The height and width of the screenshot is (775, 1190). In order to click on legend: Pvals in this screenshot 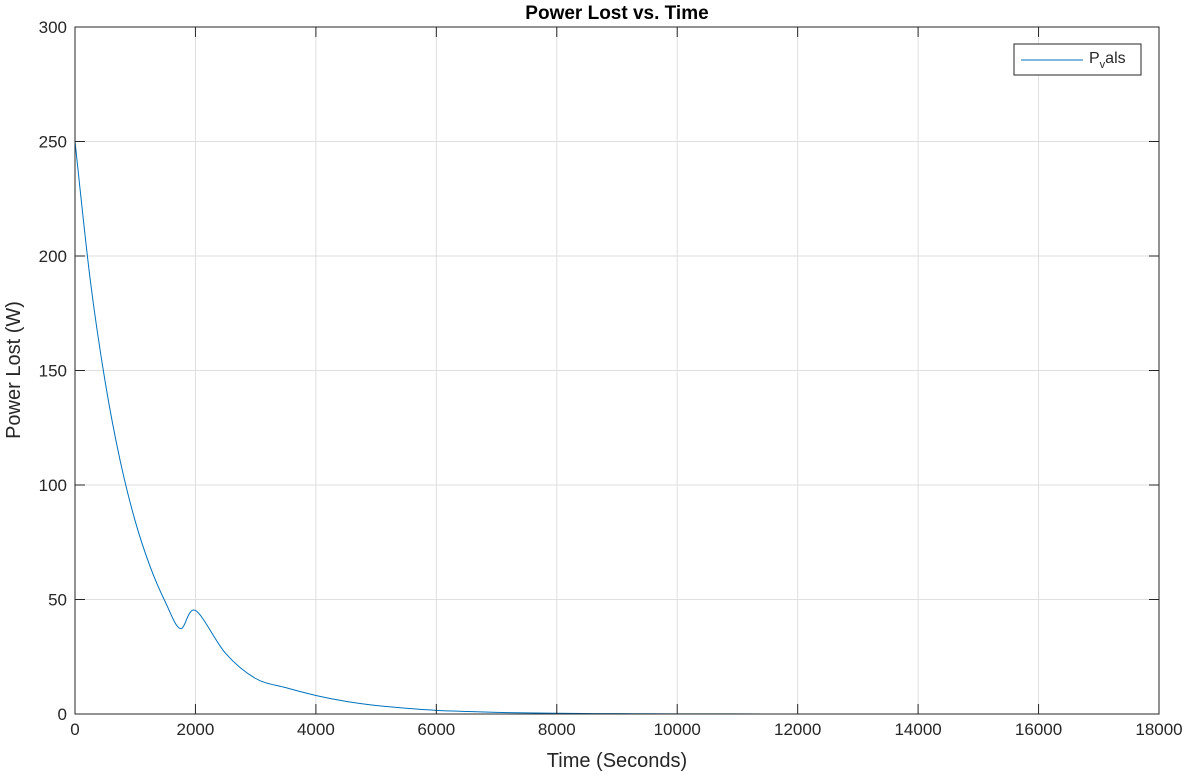, I will do `click(1077, 59)`.